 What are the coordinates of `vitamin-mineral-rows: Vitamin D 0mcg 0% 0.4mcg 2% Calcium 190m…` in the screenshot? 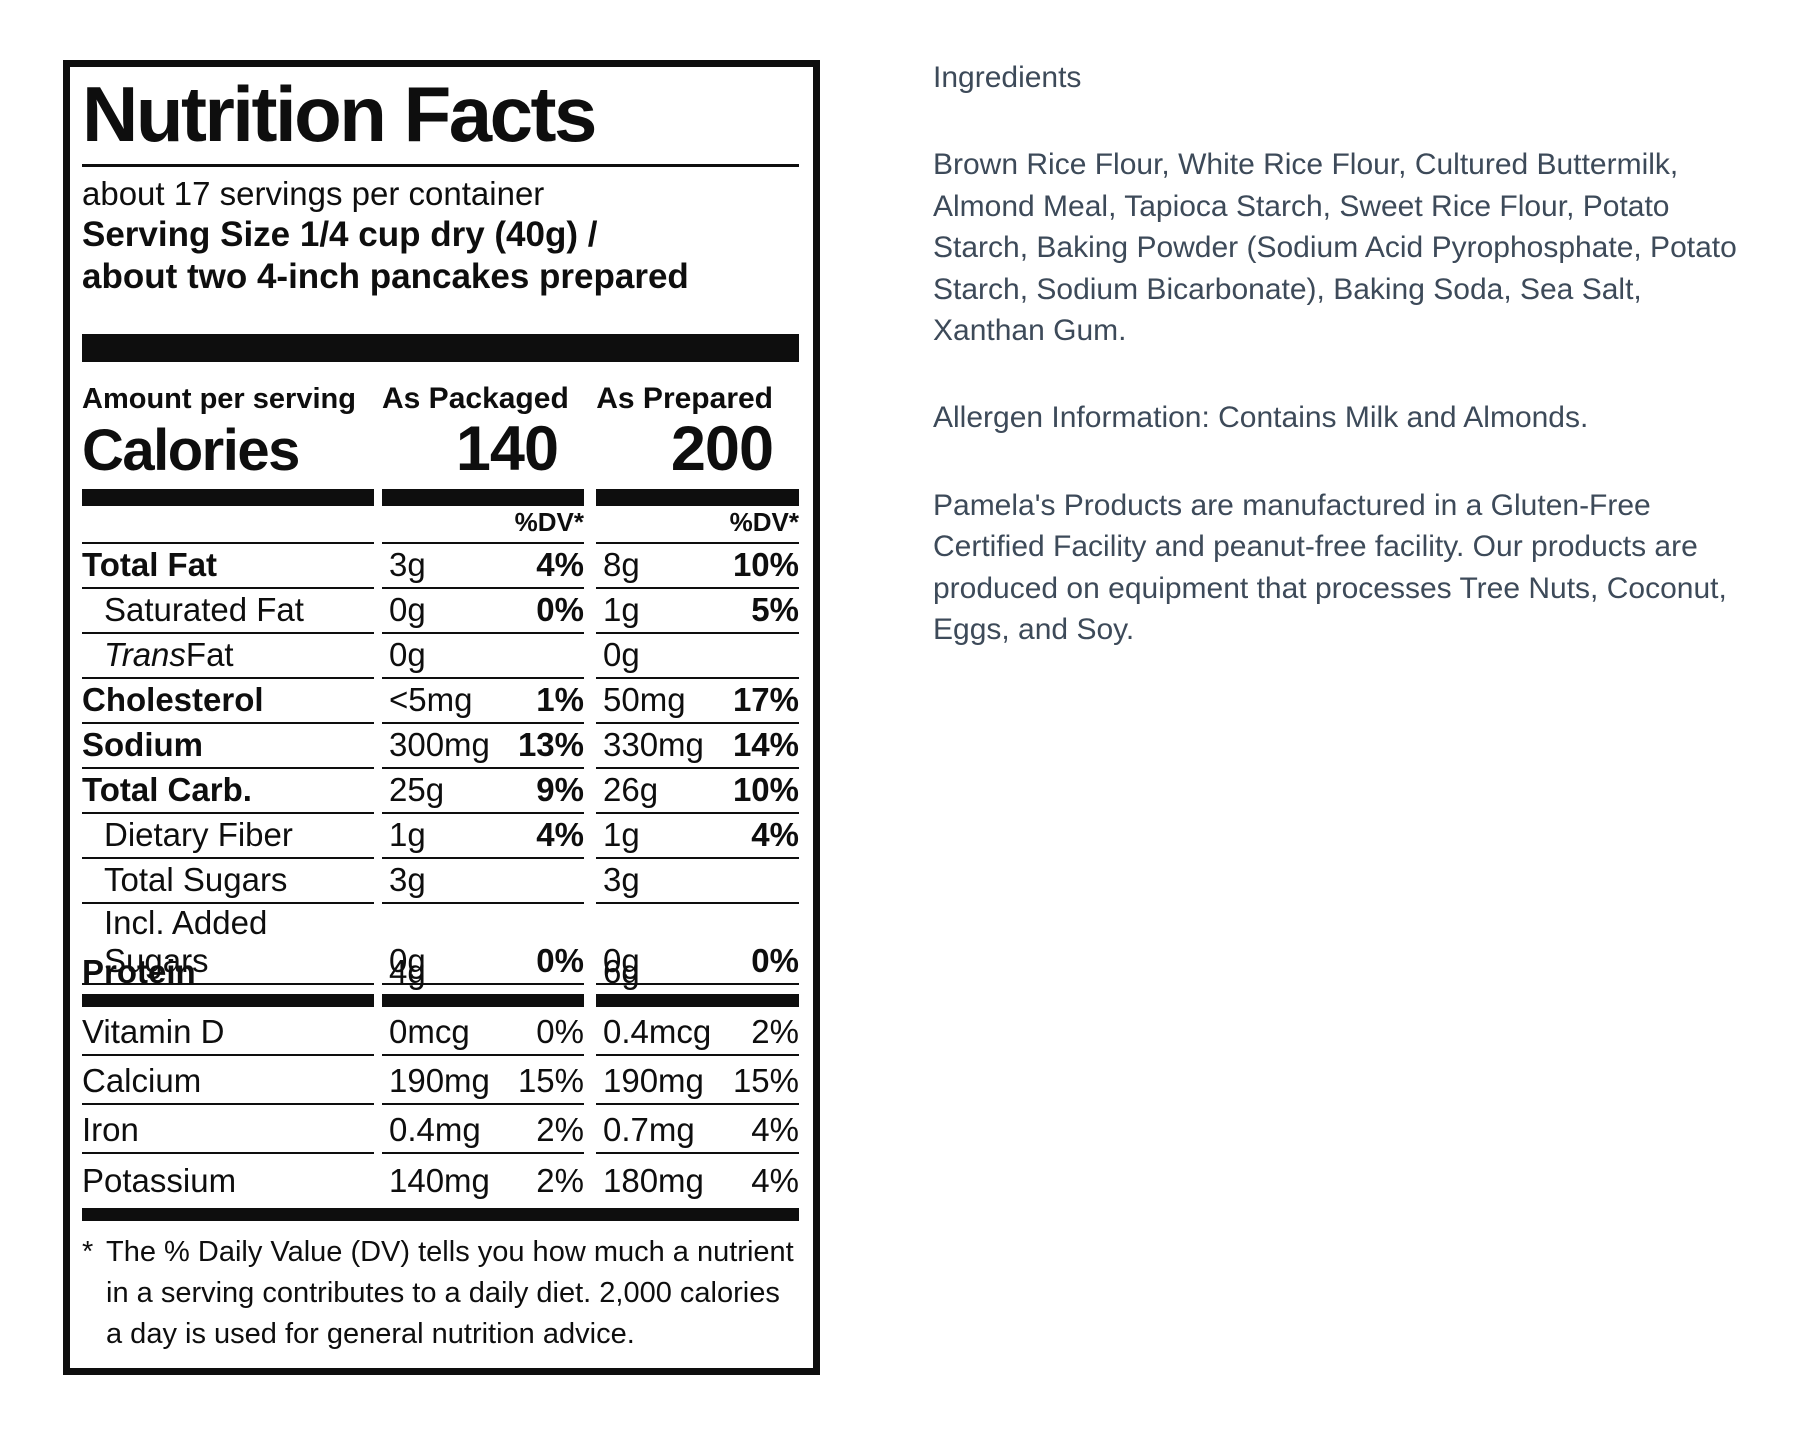 It's located at (440, 1105).